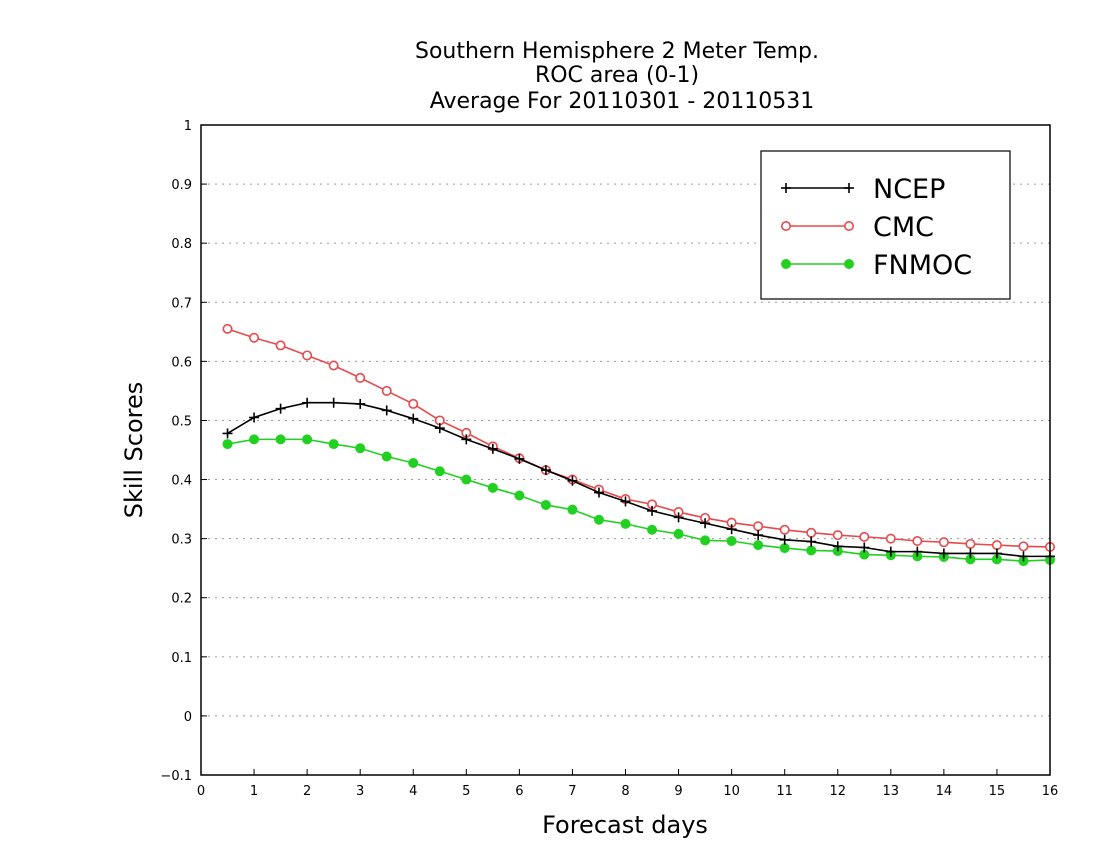  Describe the element at coordinates (857, 227) in the screenshot. I see `legend-item-cmc: CMC` at that location.